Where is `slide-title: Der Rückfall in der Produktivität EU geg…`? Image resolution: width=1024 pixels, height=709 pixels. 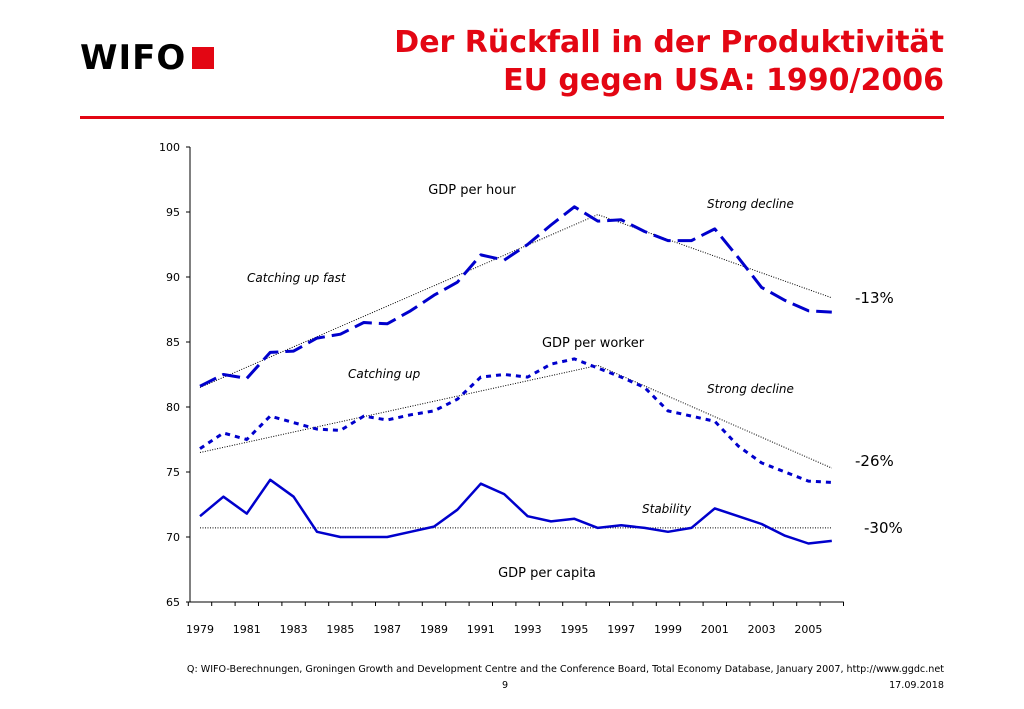 slide-title: Der Rückfall in der Produktivität EU geg… is located at coordinates (669, 62).